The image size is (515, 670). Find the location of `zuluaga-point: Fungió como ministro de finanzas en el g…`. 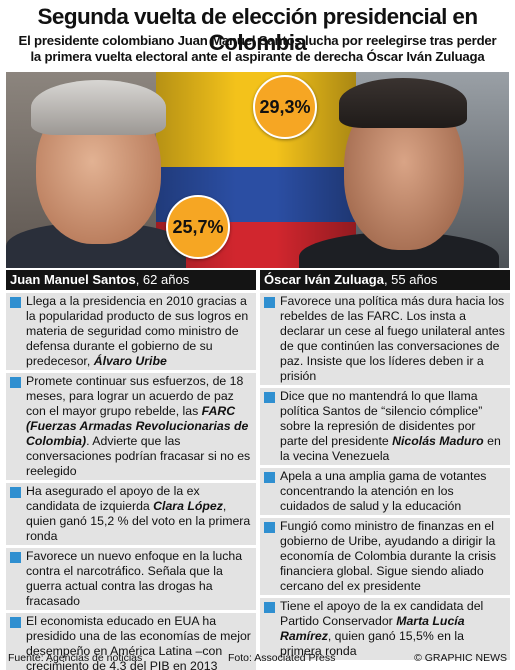

zuluaga-point: Fungió como ministro de finanzas en el g… is located at coordinates (385, 556).